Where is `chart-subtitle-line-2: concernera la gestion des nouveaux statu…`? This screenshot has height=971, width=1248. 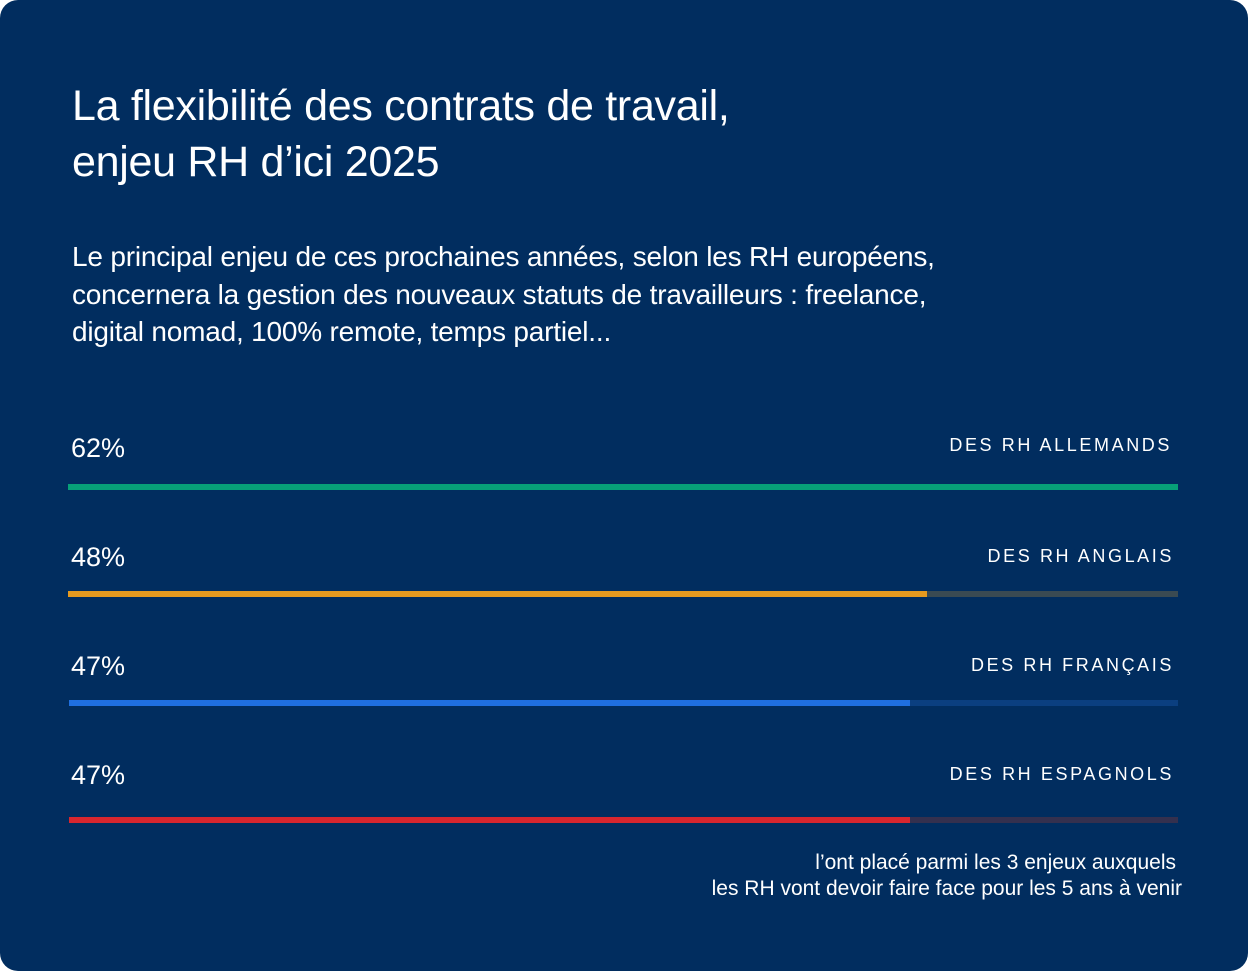
chart-subtitle-line-2: concernera la gestion des nouveaux statu… is located at coordinates (499, 294).